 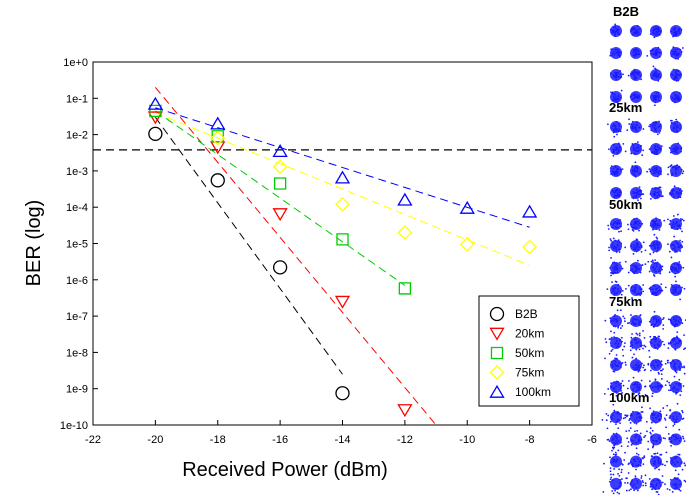 What do you see at coordinates (155, 118) in the screenshot?
I see `data-point-20km` at bounding box center [155, 118].